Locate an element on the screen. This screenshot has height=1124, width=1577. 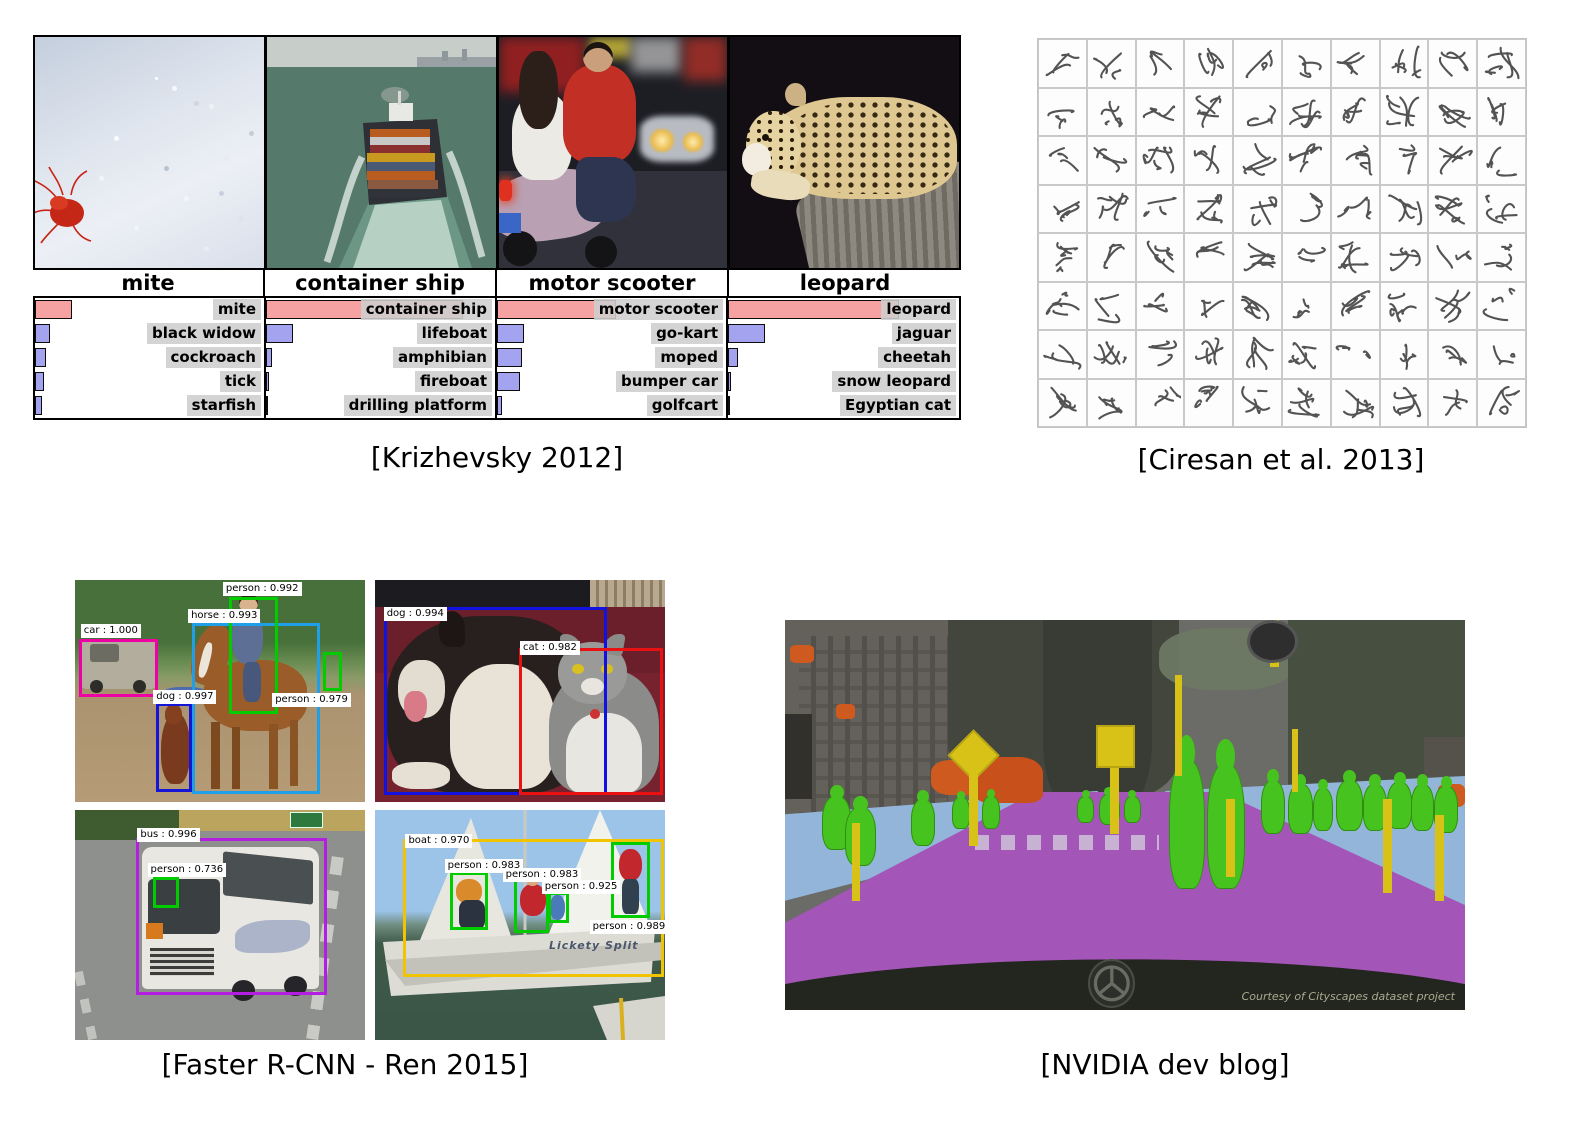
prediction-label: cheetah is located at coordinates (917, 357).